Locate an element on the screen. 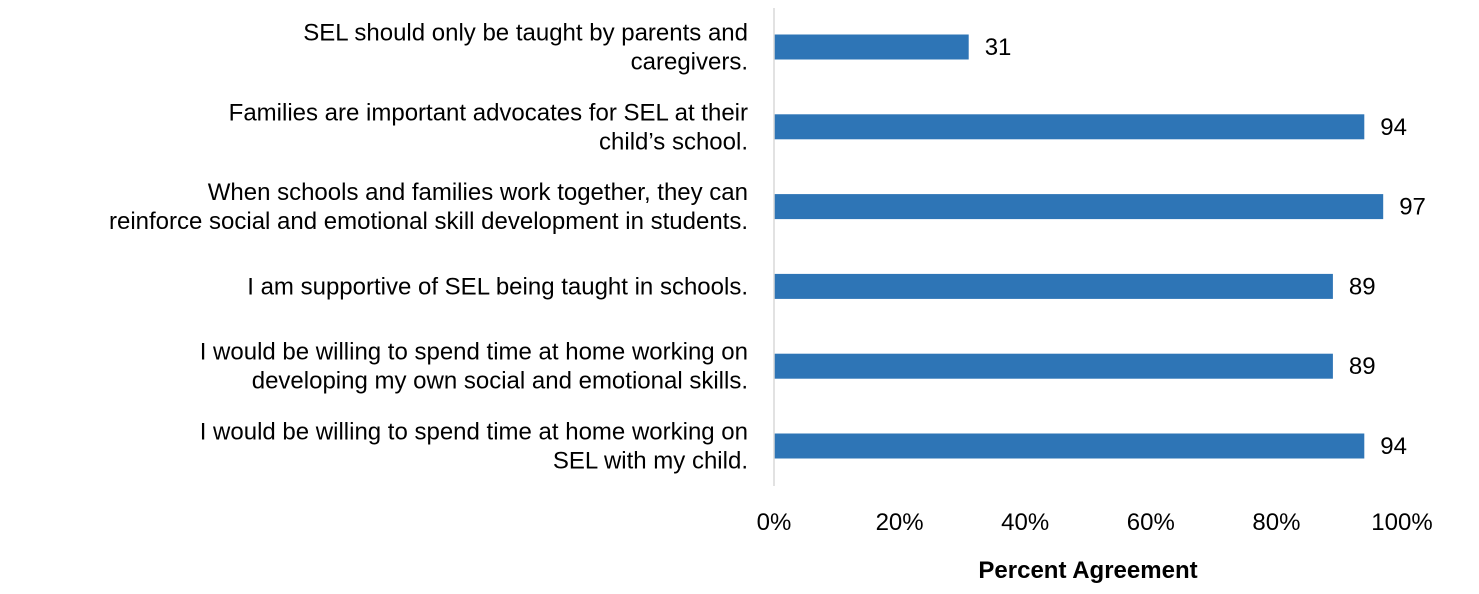 This screenshot has height=594, width=1479. category-label-line: child’s school. is located at coordinates (673, 141).